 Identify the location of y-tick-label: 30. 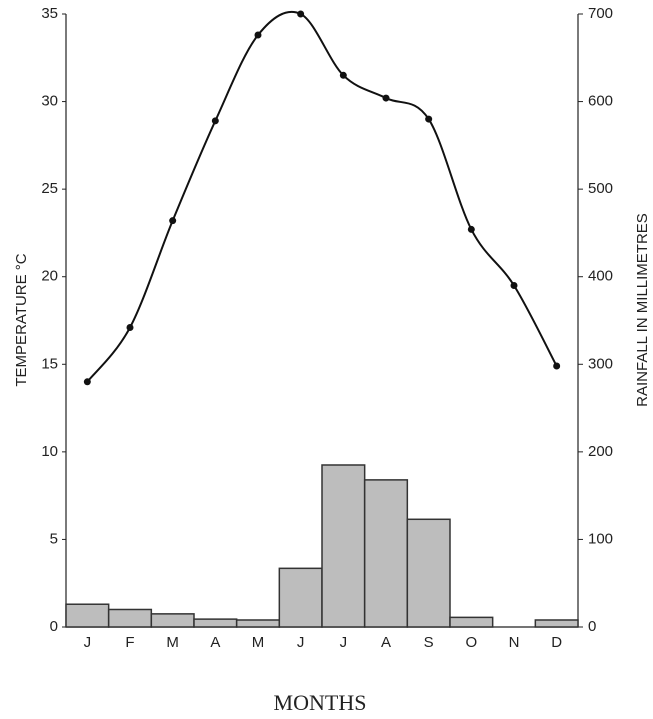
(49, 101).